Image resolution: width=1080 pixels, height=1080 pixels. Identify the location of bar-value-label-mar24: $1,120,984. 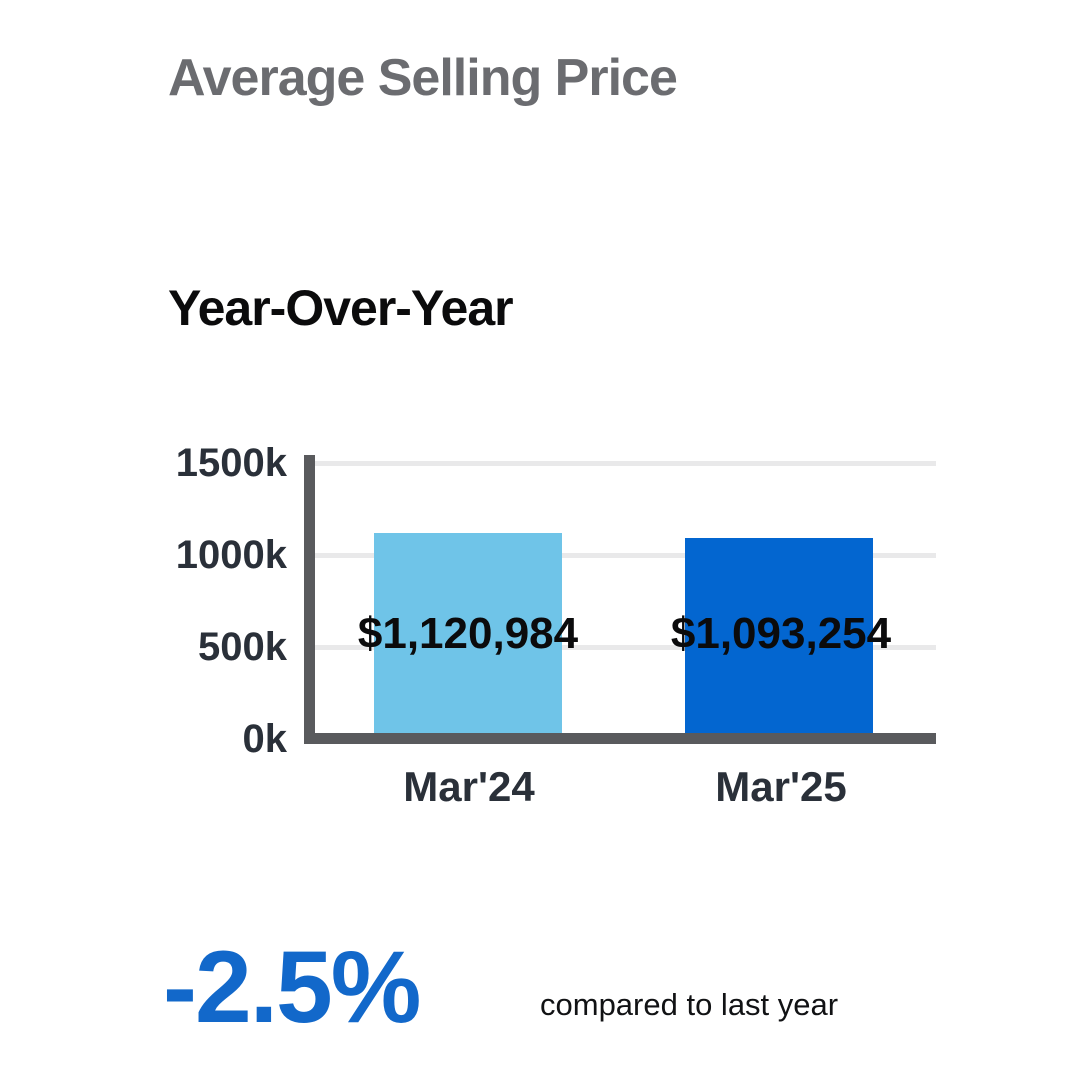
(468, 633).